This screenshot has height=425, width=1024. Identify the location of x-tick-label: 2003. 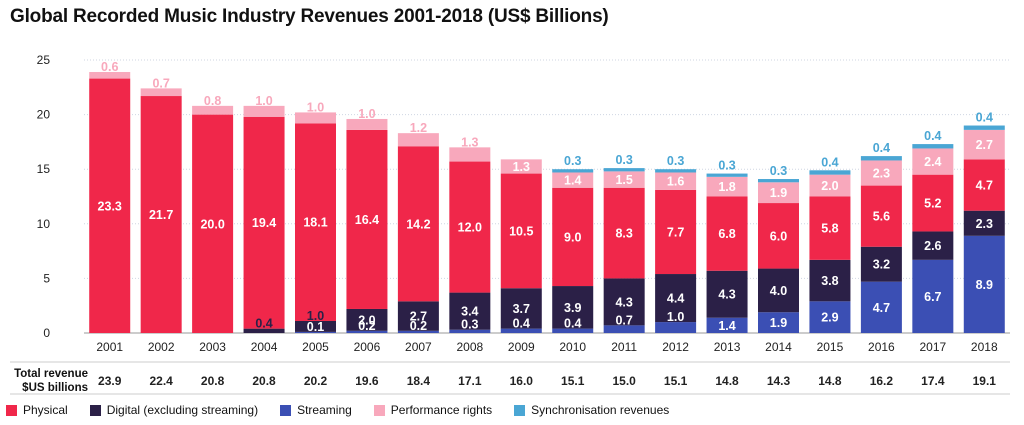
(212, 347).